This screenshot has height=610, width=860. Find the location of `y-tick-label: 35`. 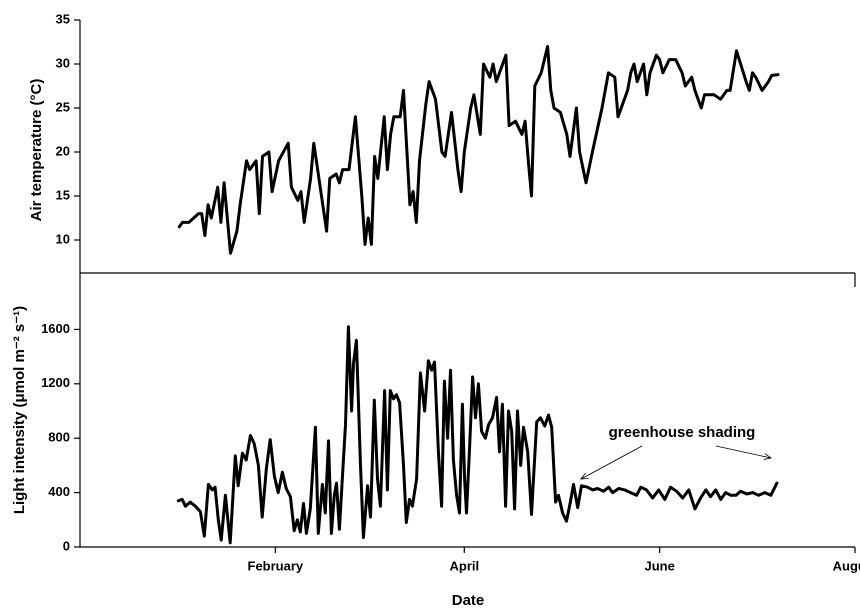

y-tick-label: 35 is located at coordinates (63, 18).